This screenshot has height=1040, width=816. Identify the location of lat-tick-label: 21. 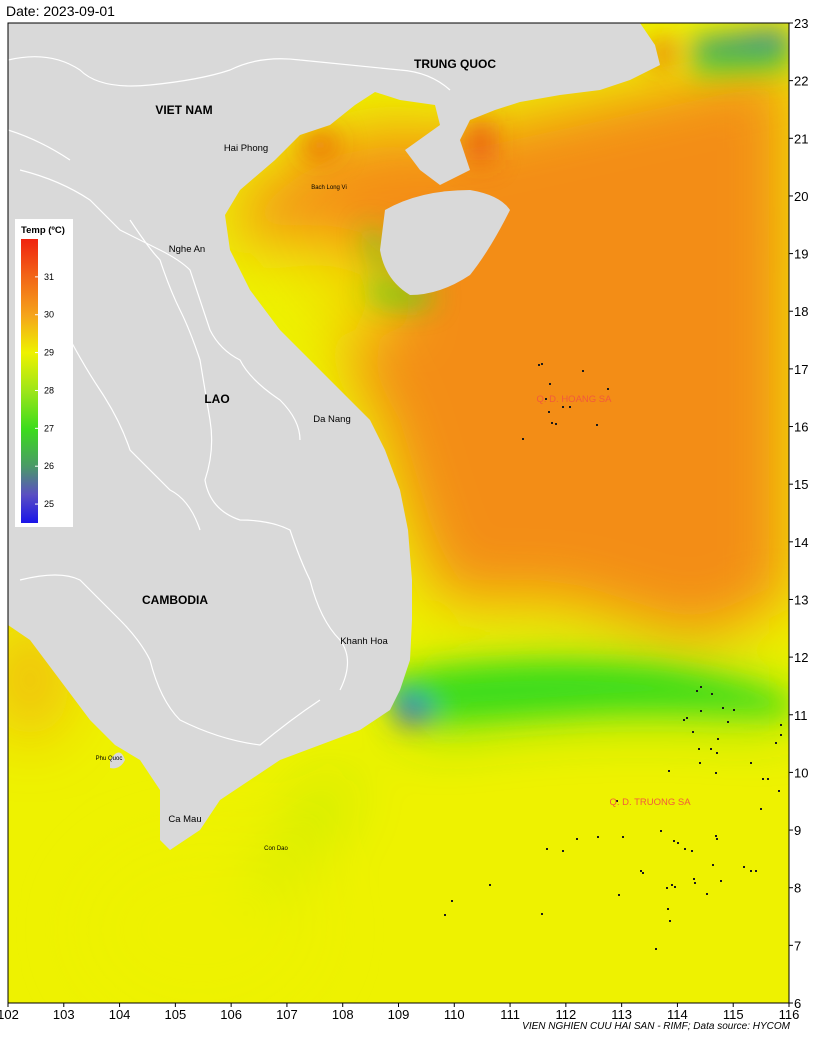
(801, 138).